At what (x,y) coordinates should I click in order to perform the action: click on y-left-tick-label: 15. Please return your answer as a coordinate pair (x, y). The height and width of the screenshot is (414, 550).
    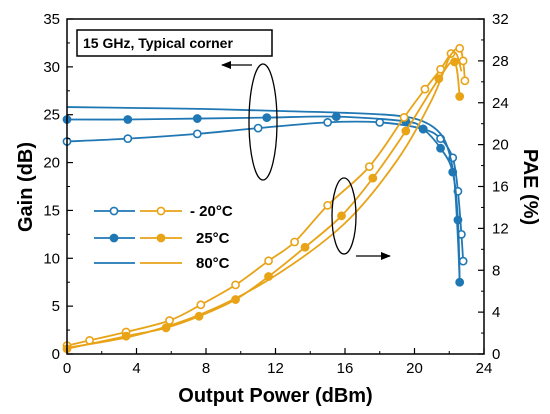
    Looking at the image, I should click on (51, 210).